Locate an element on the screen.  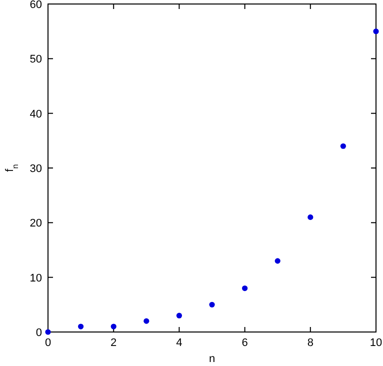
y-tick-label: 10 is located at coordinates (36, 278).